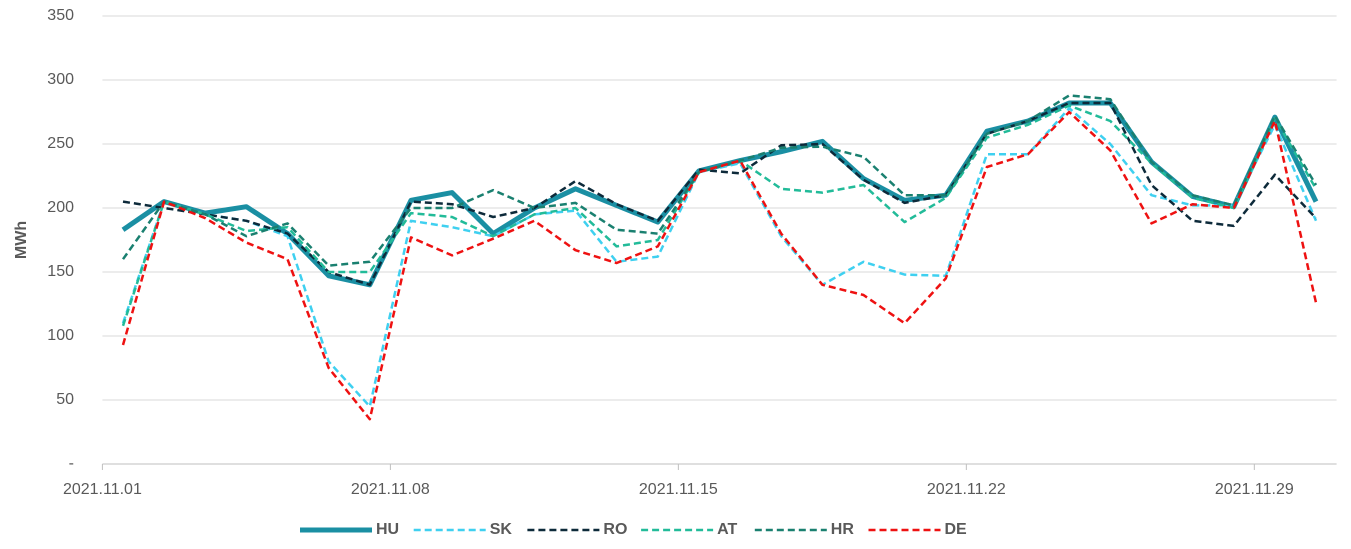  I want to click on y-tick-label: 300, so click(60, 79).